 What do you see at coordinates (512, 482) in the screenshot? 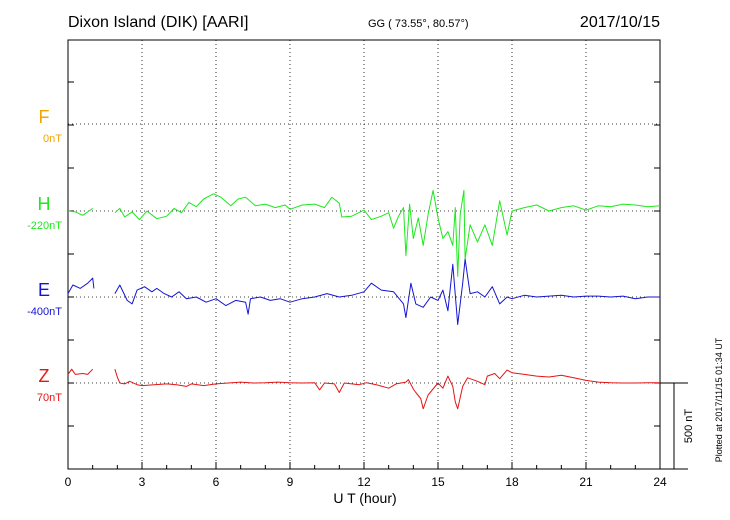
I see `x-tick-label: 18` at bounding box center [512, 482].